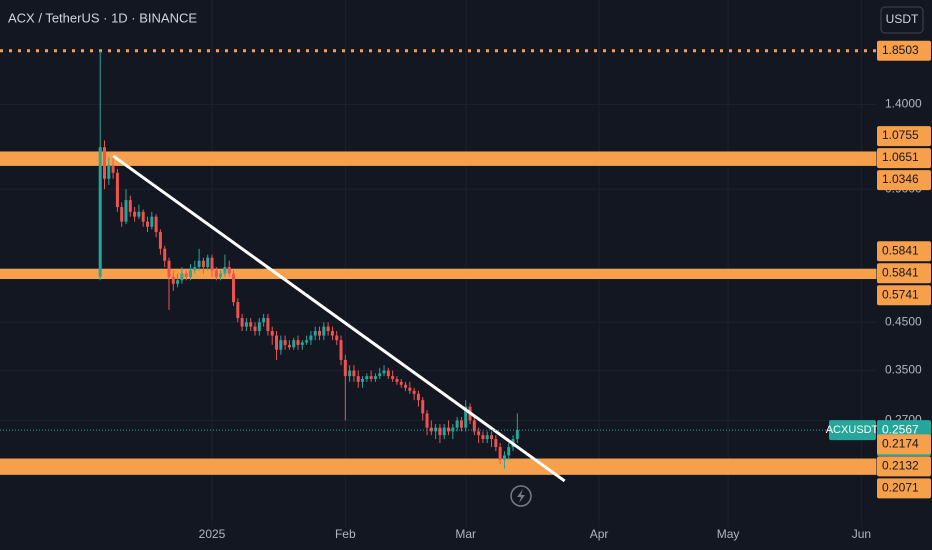 The width and height of the screenshot is (932, 550). I want to click on x-tick-label: Apr, so click(599, 534).